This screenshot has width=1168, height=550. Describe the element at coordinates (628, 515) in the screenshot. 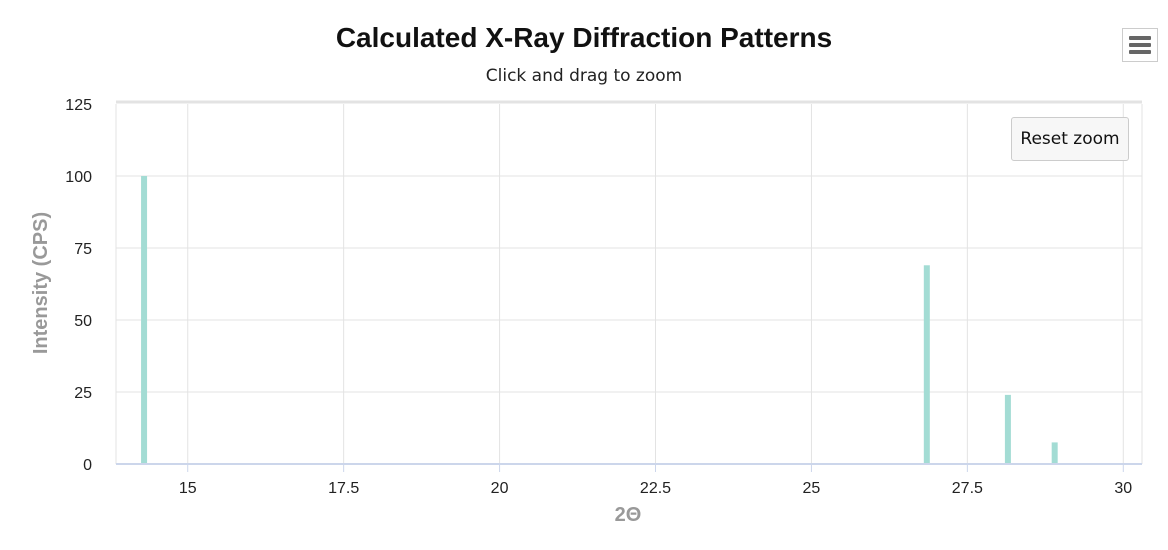

I see `x-axis-title: 2Θ` at that location.